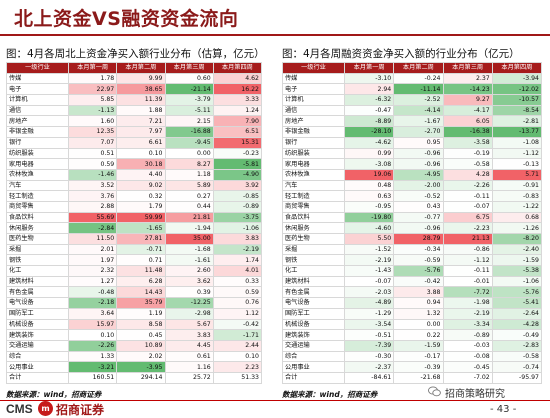  What do you see at coordinates (237, 345) in the screenshot?
I see `value-cell: 2.44` at bounding box center [237, 345].